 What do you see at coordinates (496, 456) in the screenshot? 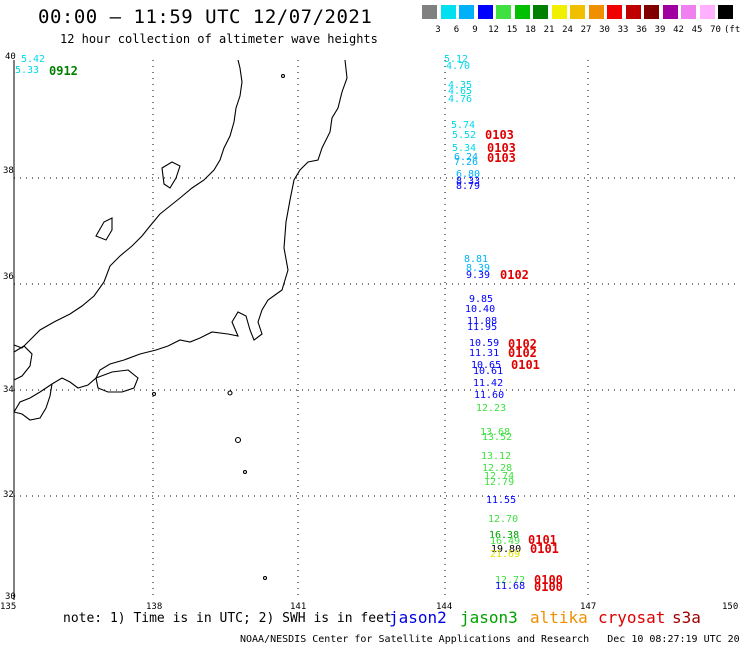
I see `obs-value: 13.12` at bounding box center [496, 456].